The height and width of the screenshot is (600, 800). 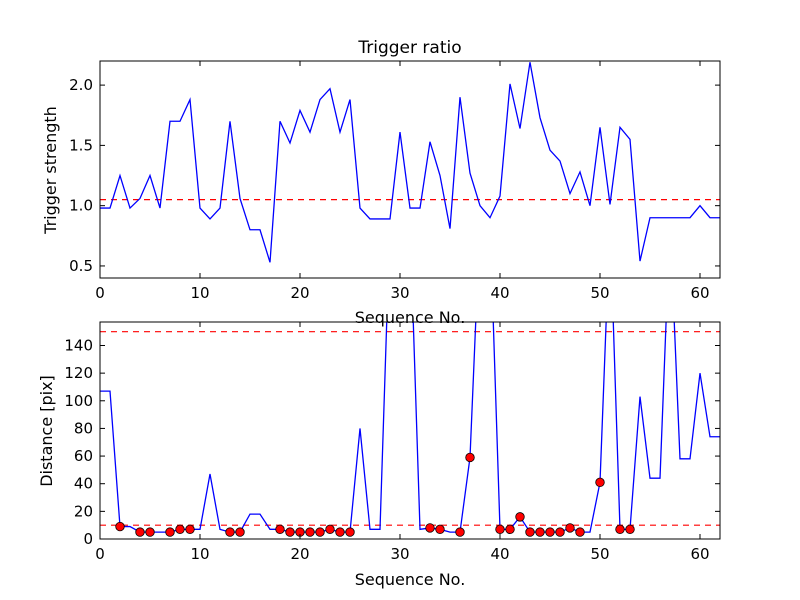 I want to click on y-tick-label: 80, so click(x=83, y=428).